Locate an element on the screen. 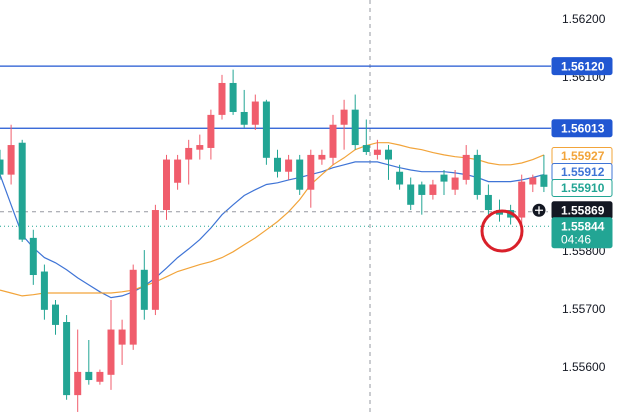  price-label: 1.55910 is located at coordinates (583, 188).